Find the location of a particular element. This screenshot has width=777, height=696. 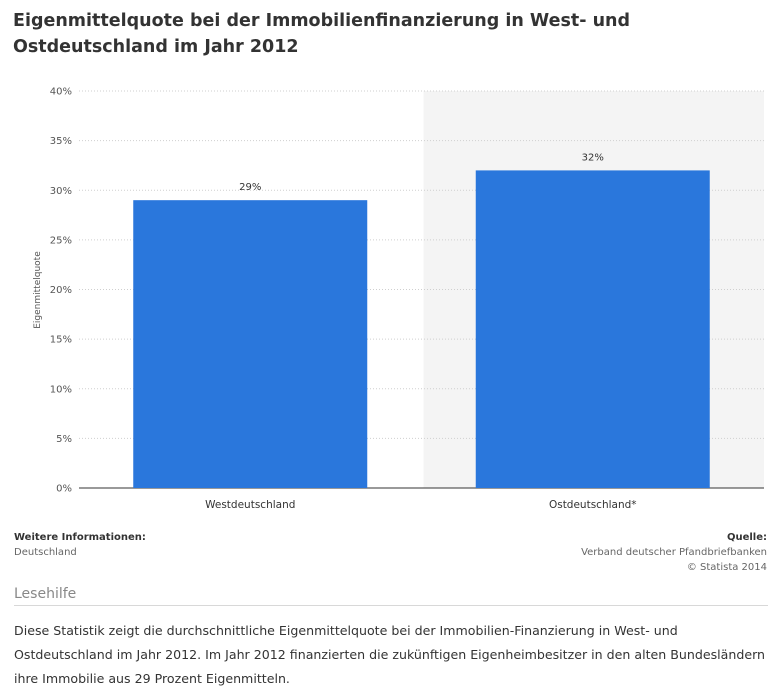

y-axis-title: Eigenmittelquote is located at coordinates (38, 290).